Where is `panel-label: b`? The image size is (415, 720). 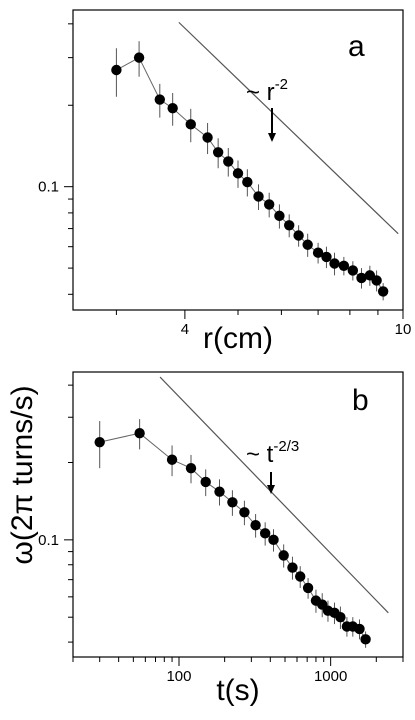 panel-label: b is located at coordinates (360, 400).